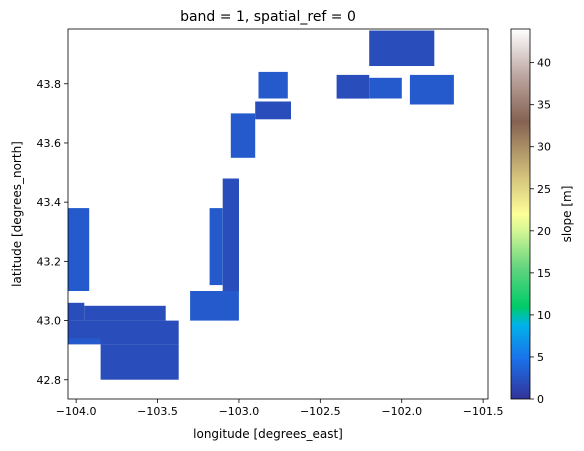  What do you see at coordinates (520, 214) in the screenshot?
I see `colorbar` at bounding box center [520, 214].